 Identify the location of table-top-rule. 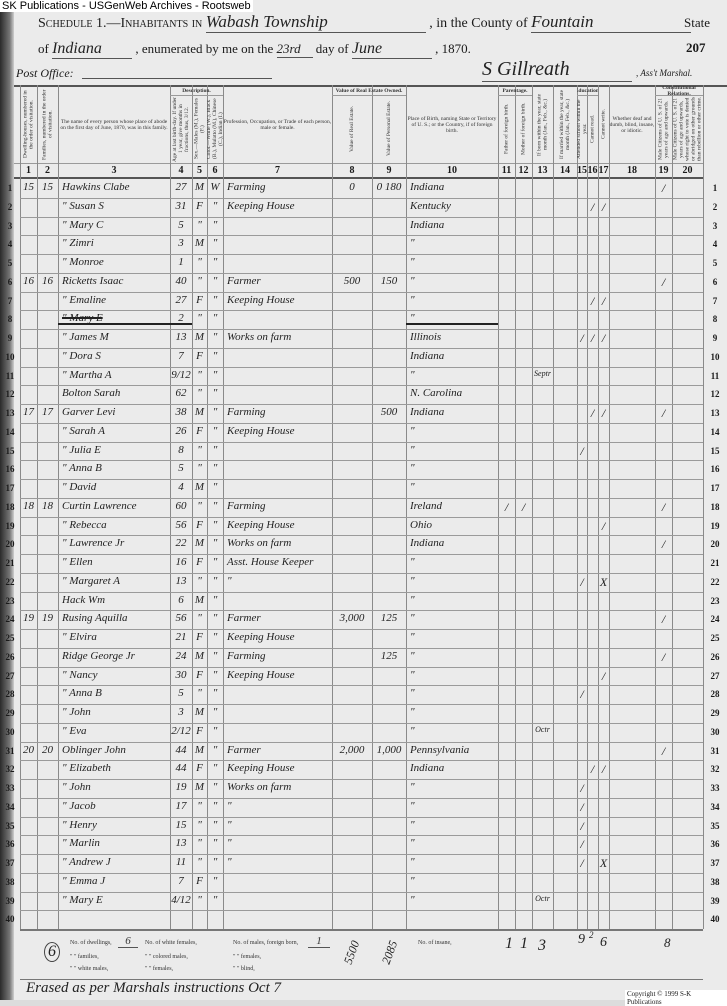
(370, 86).